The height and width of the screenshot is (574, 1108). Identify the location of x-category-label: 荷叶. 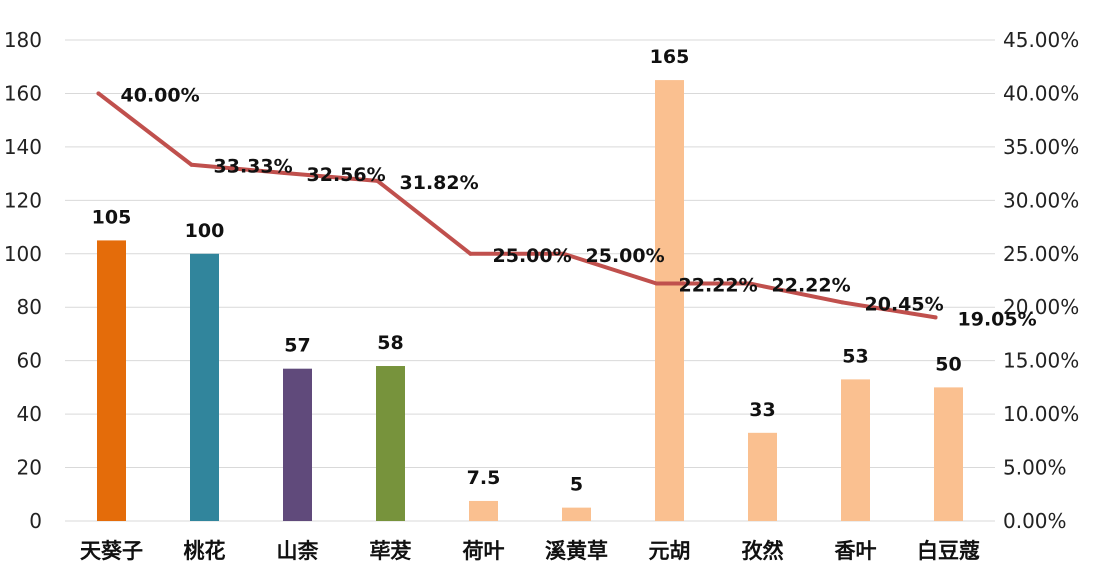
(484, 551).